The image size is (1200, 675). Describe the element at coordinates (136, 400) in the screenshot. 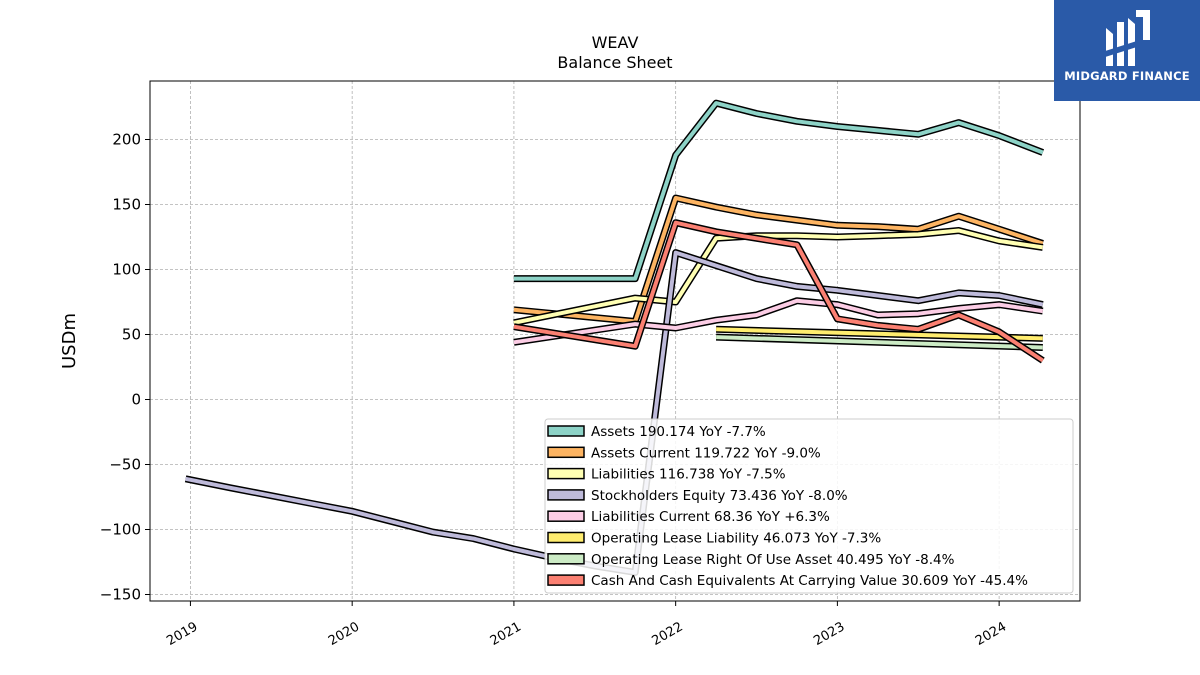

I see `y-tick-label: 0` at that location.